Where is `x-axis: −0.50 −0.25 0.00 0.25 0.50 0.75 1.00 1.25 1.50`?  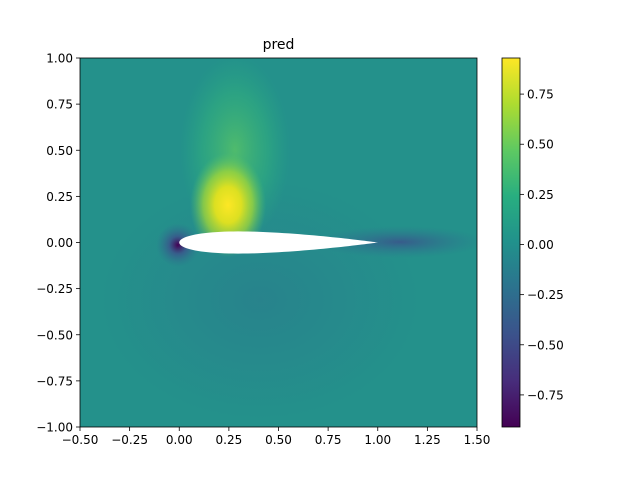
x-axis: −0.50 −0.25 0.00 0.25 0.50 0.75 1.00 1.25 1.50 is located at coordinates (276, 437).